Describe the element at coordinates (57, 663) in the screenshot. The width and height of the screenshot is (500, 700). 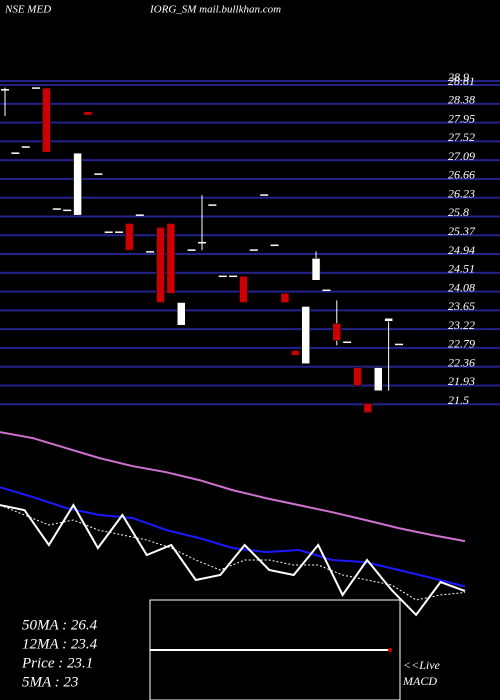
I see `legend-entry: Price : 23.1` at that location.